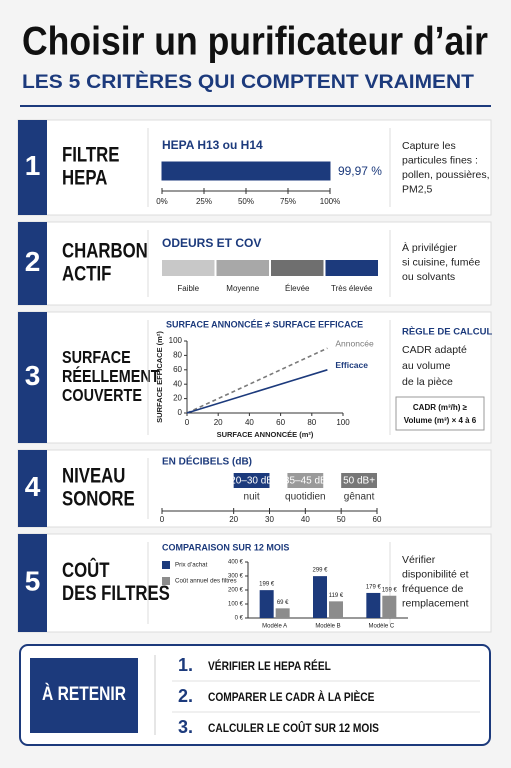 The height and width of the screenshot is (768, 511). Describe the element at coordinates (327, 627) in the screenshot. I see `x-tick-label: Modèle B` at that location.